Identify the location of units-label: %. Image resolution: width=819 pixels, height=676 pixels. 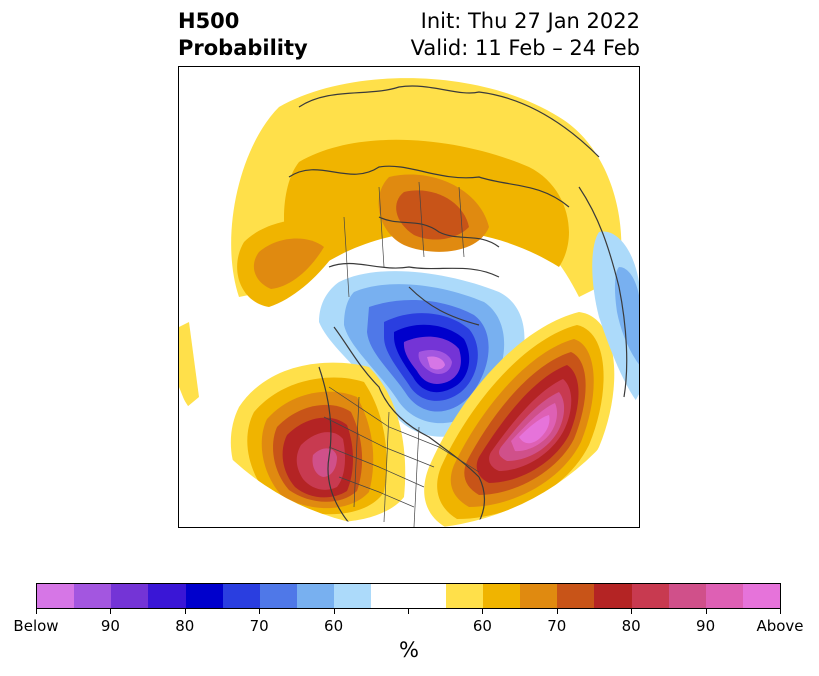
(409, 650).